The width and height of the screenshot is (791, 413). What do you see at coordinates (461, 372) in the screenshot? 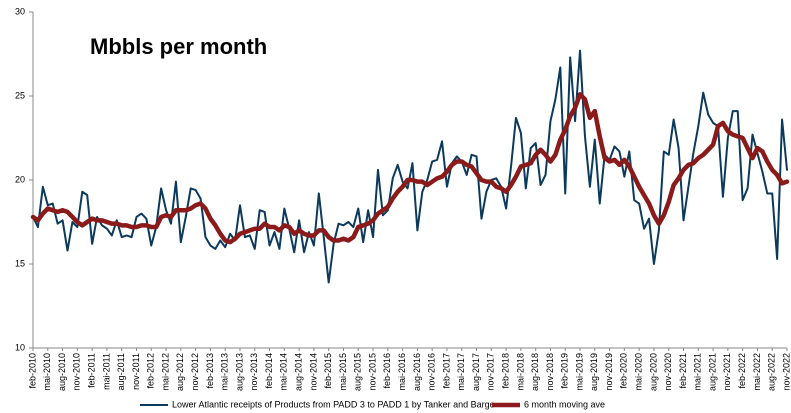
I see `x-tick-label: mai-2017` at bounding box center [461, 372].